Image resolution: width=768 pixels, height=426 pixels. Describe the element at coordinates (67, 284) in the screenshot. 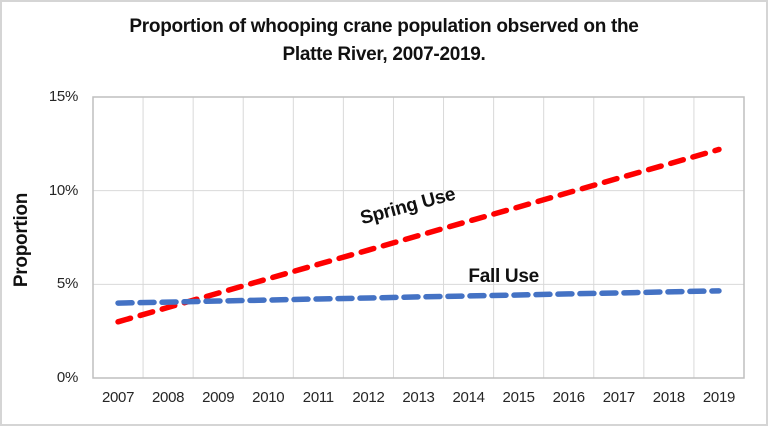

I see `y-tick-label: 5%` at that location.